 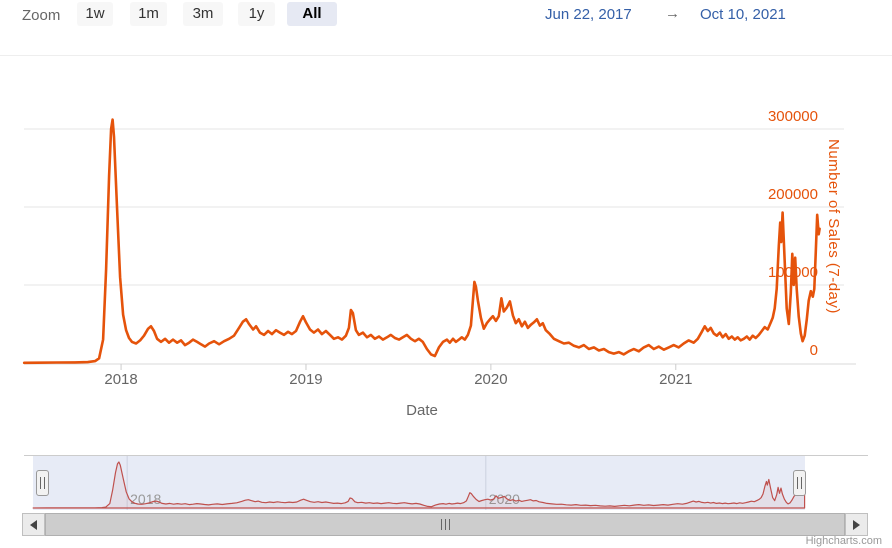 I want to click on right-arrow-icon, so click(x=856, y=524).